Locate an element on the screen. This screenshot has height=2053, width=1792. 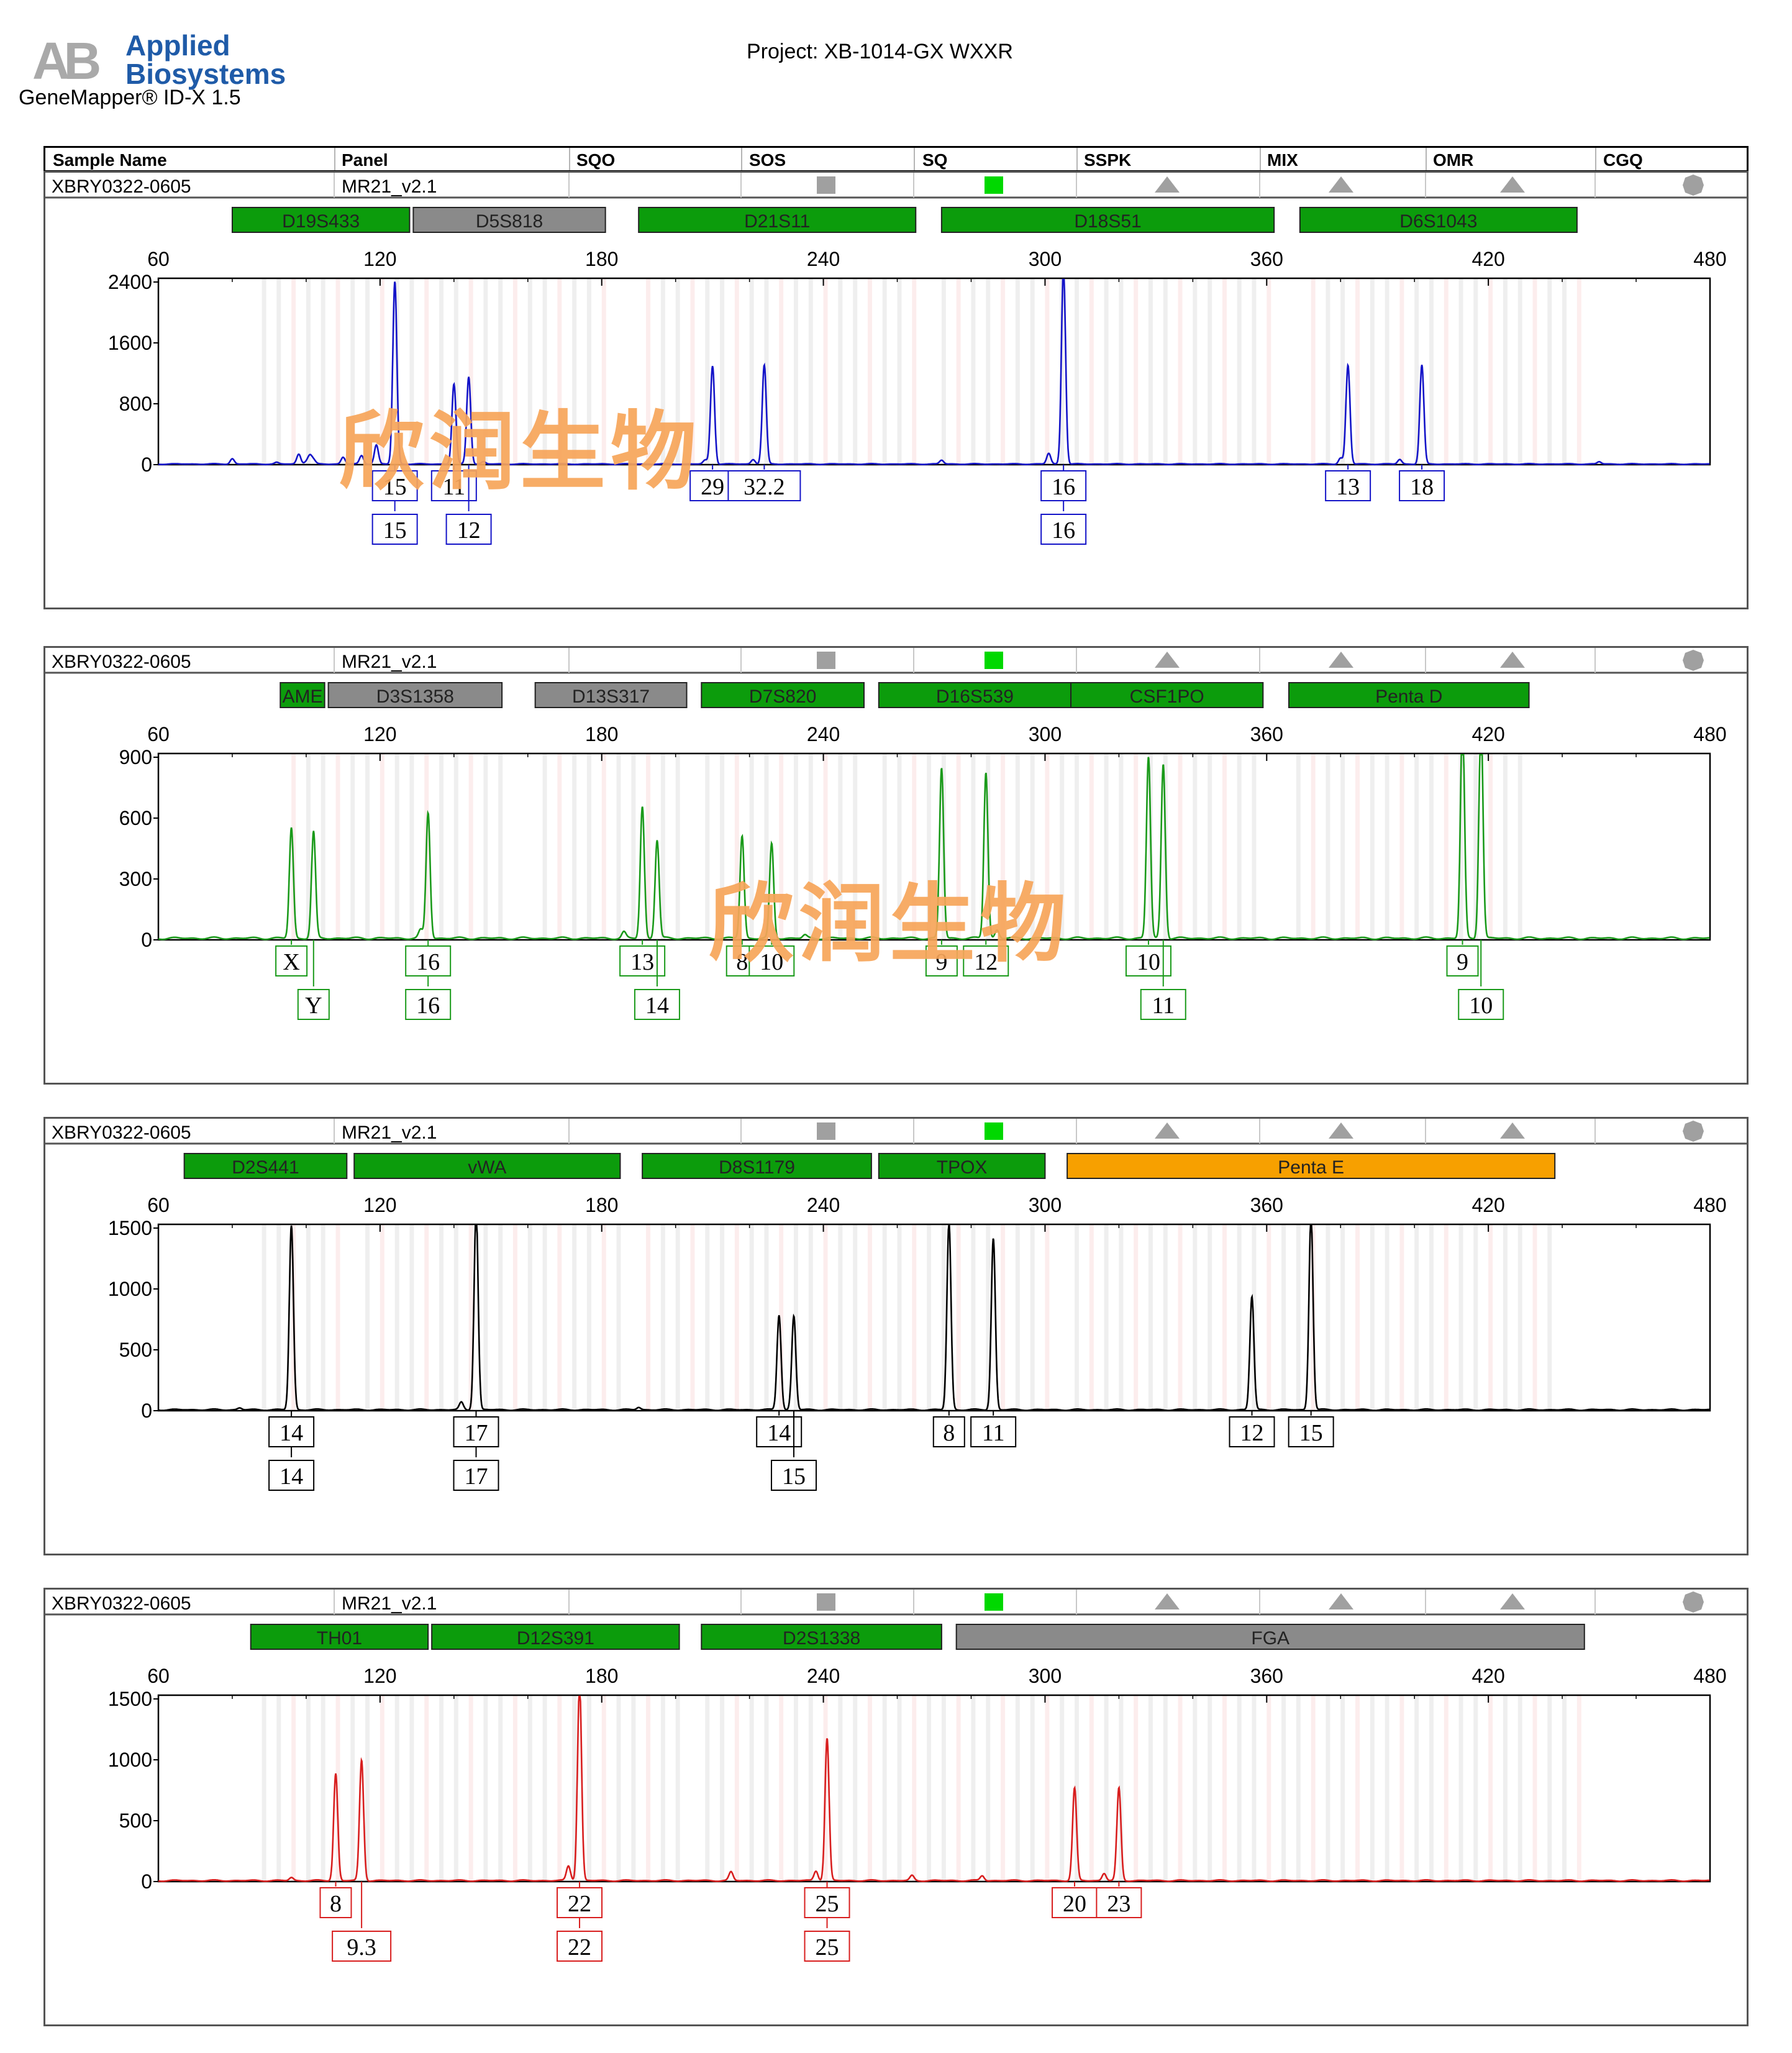
allele-label: 23 is located at coordinates (1118, 1904).